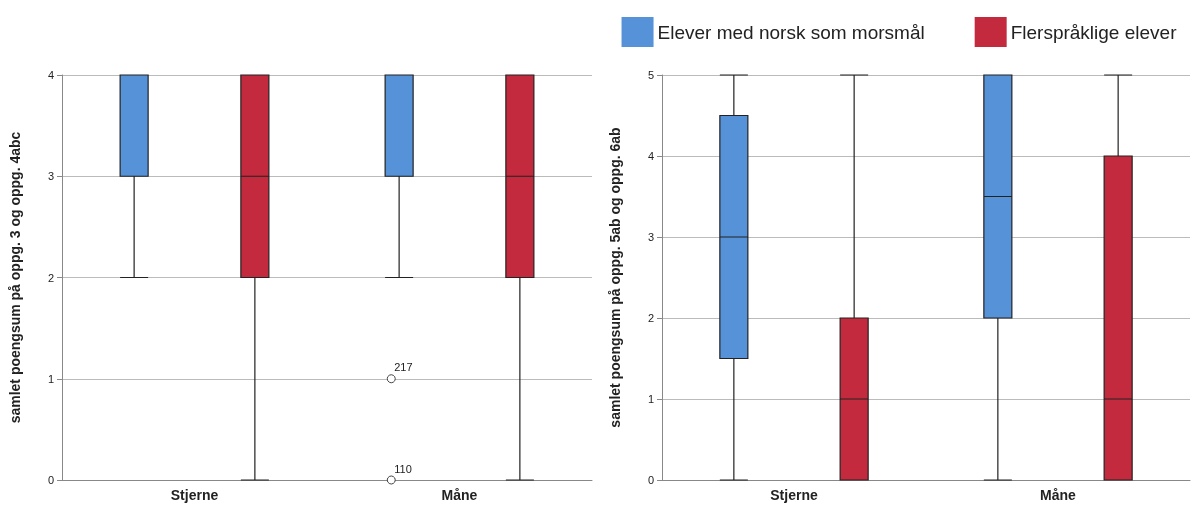 The image size is (1198, 520). What do you see at coordinates (791, 32) in the screenshot?
I see `legend-label: Elever med norsk som morsmål` at bounding box center [791, 32].